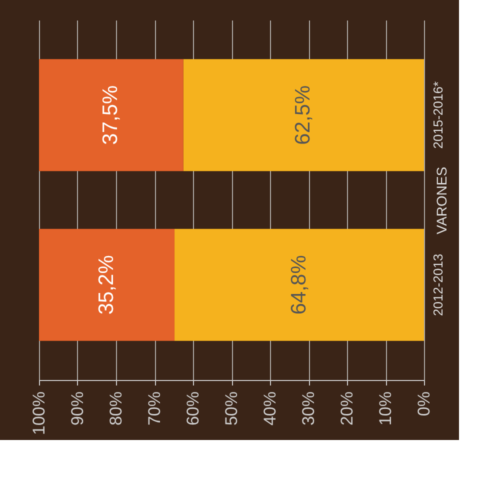 The width and height of the screenshot is (487, 490). Describe the element at coordinates (116, 409) in the screenshot. I see `x-tick-label: 80%` at that location.